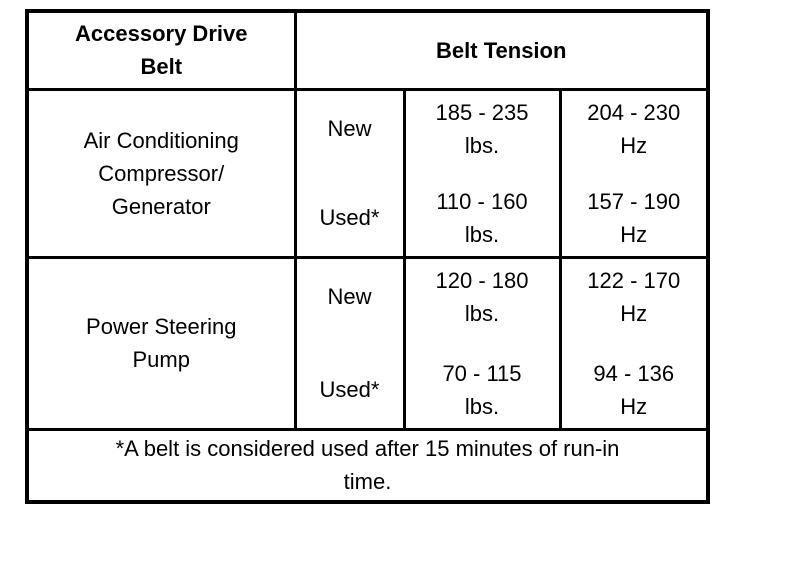 This screenshot has width=800, height=566. Describe the element at coordinates (161, 173) in the screenshot. I see `belt-name-ac-compressor-generator: Air Conditioning Compressor/ Generator` at that location.